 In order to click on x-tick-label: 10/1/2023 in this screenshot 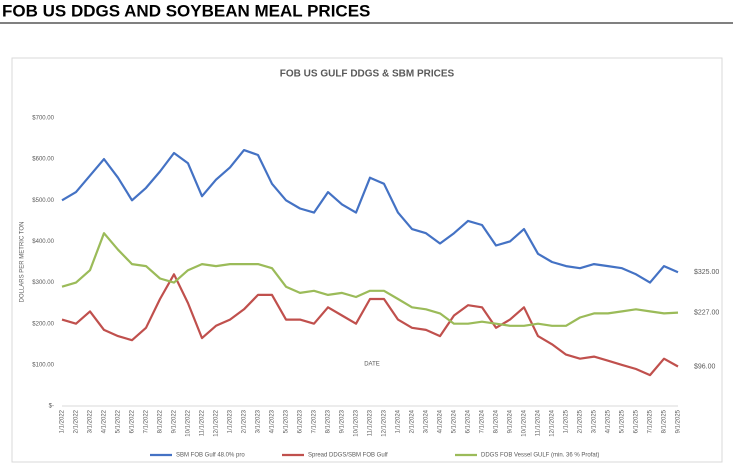, I will do `click(357, 422)`.